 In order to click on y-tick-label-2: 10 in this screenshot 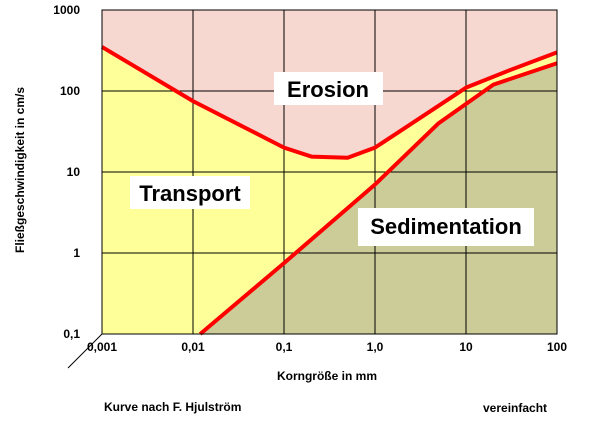, I will do `click(74, 172)`.